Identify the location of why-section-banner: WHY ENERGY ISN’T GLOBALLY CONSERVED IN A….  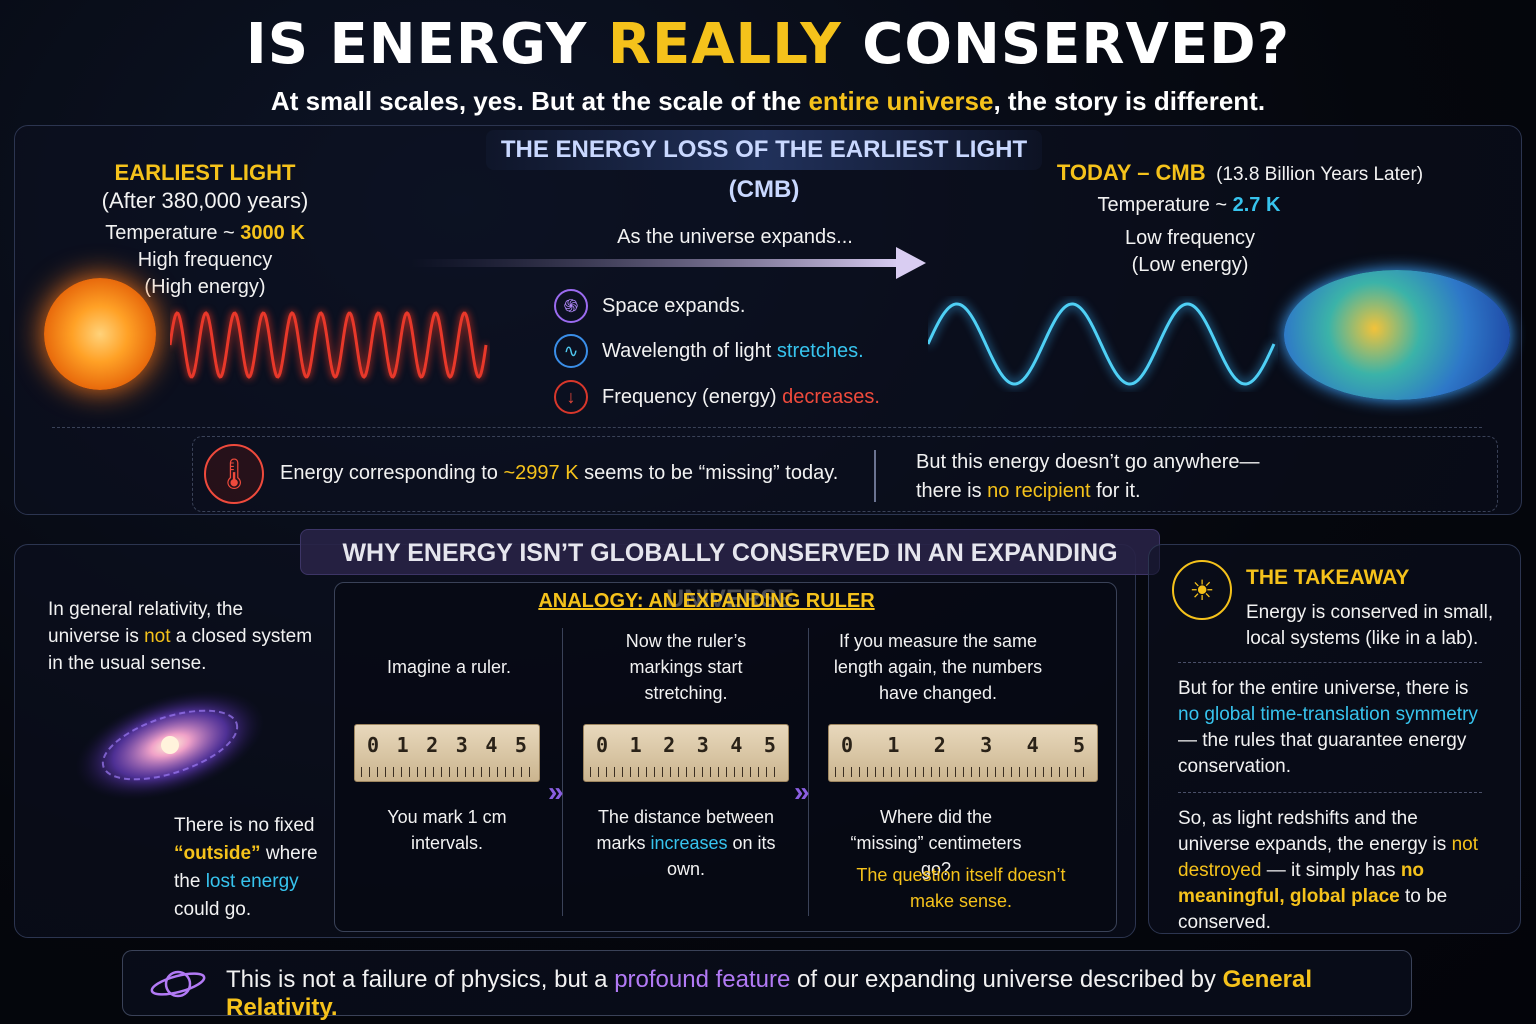
(730, 571).